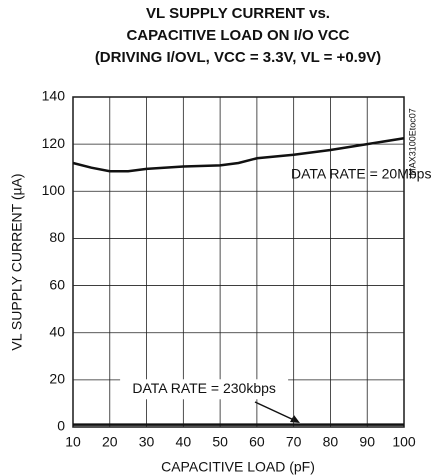  I want to click on data-line, so click(238, 155).